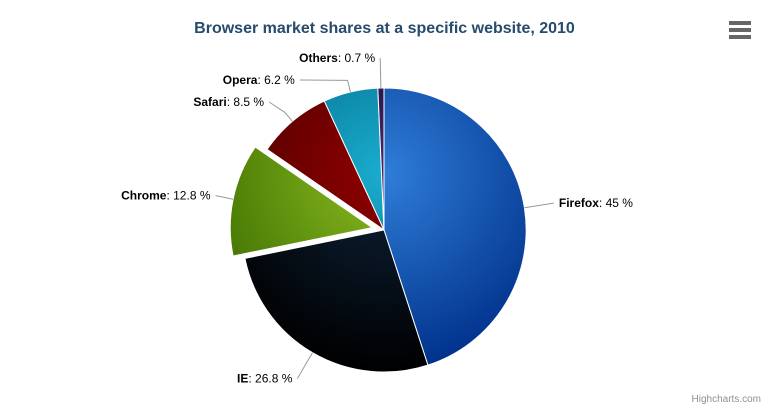 Image resolution: width=769 pixels, height=416 pixels. Describe the element at coordinates (259, 80) in the screenshot. I see `data-label-opera: Opera: 6.2 %` at that location.